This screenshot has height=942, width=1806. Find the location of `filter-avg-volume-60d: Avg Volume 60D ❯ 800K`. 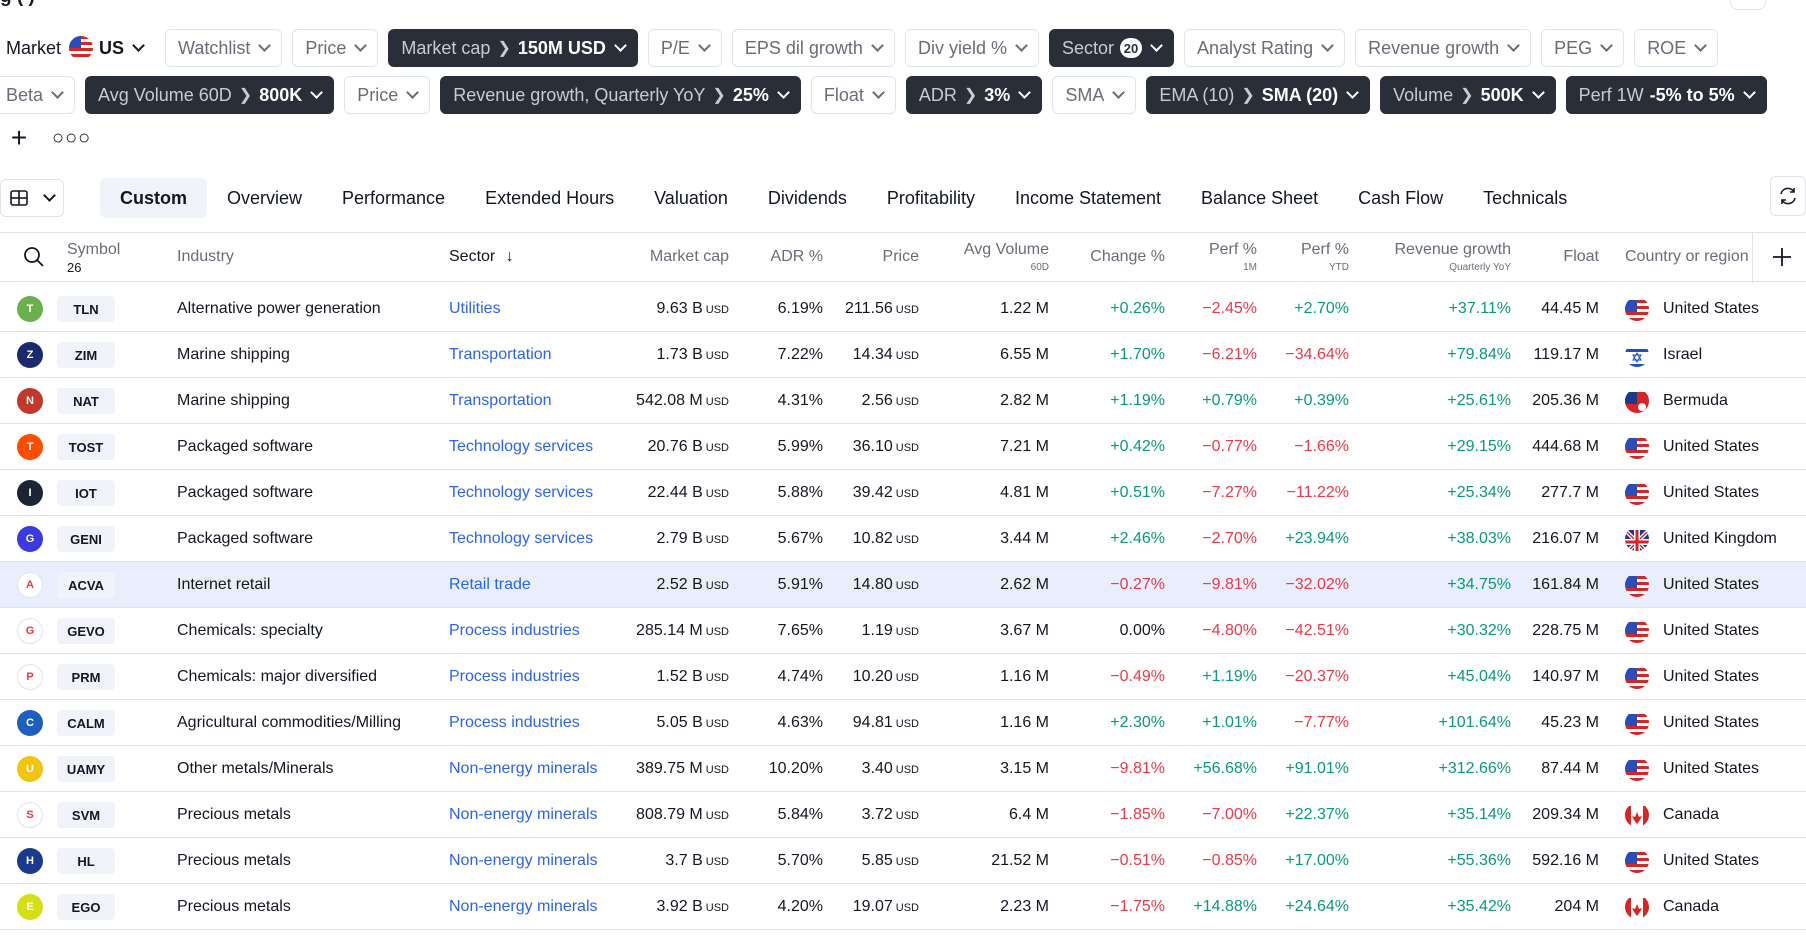

filter-avg-volume-60d: Avg Volume 60D ❯ 800K is located at coordinates (210, 95).